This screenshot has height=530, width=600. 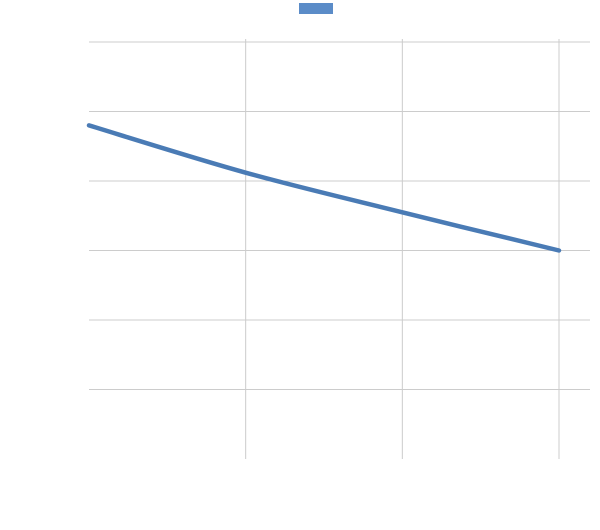 I want to click on legend-swatch, so click(x=316, y=8).